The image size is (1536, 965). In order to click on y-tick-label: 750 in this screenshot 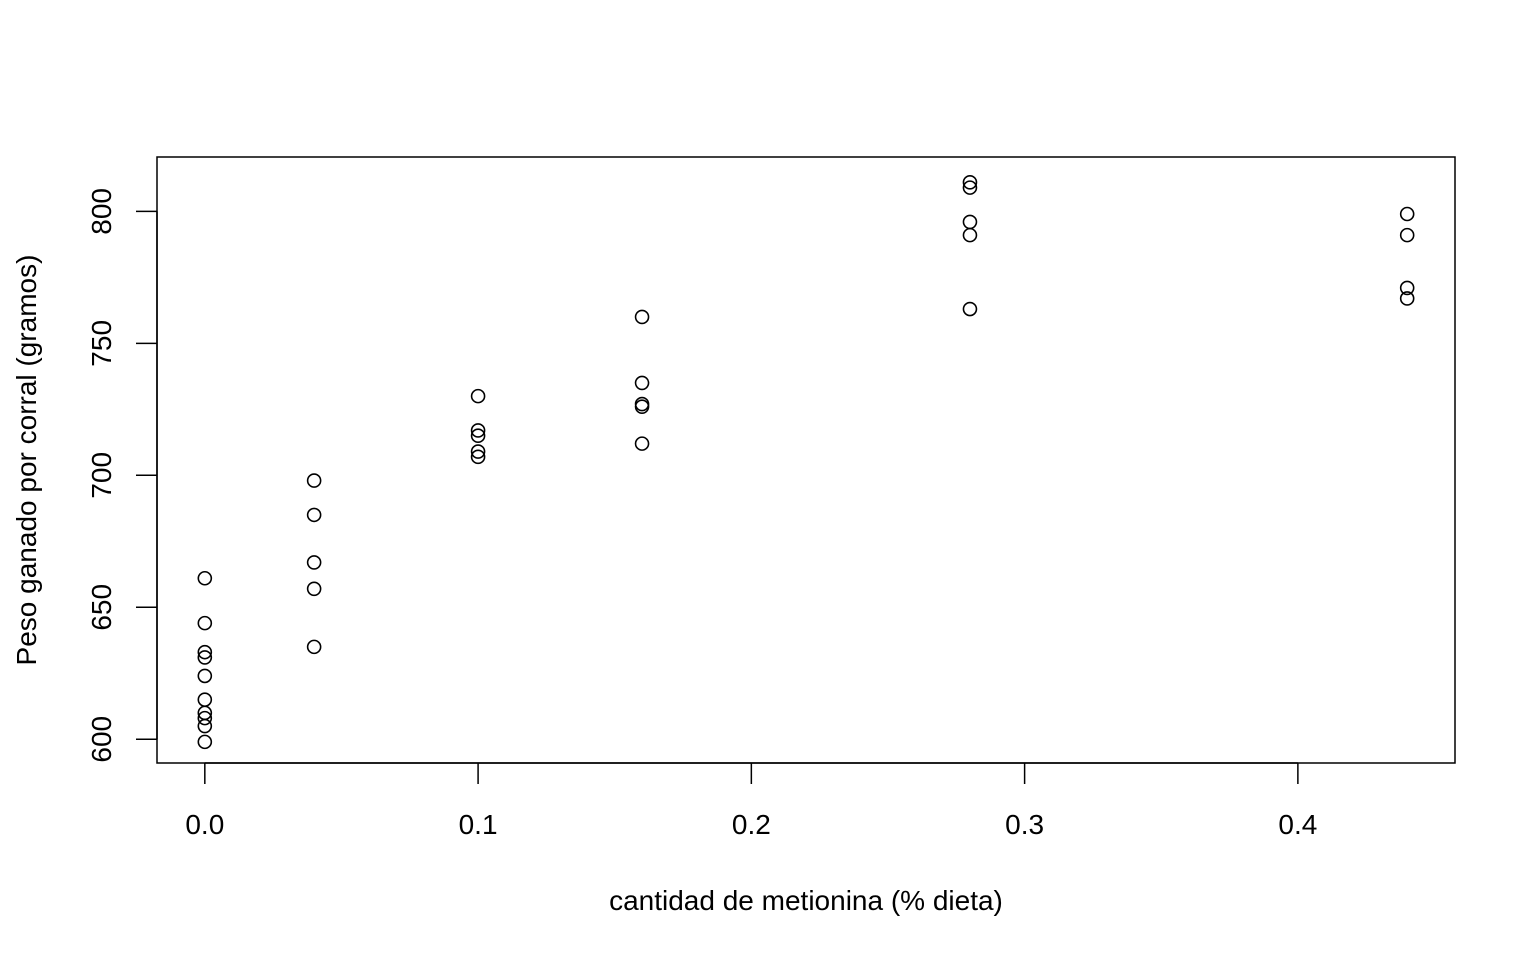, I will do `click(101, 343)`.